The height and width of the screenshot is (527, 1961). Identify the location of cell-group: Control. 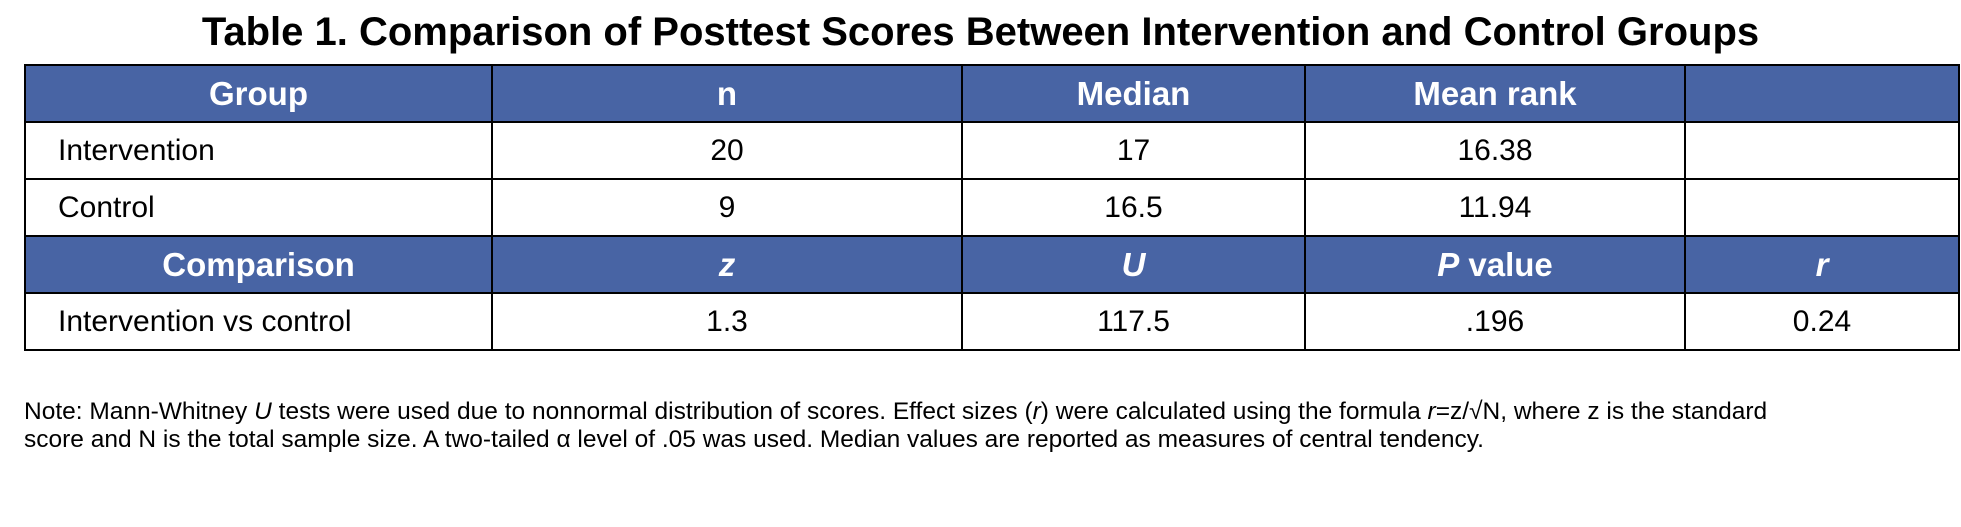
(258, 207).